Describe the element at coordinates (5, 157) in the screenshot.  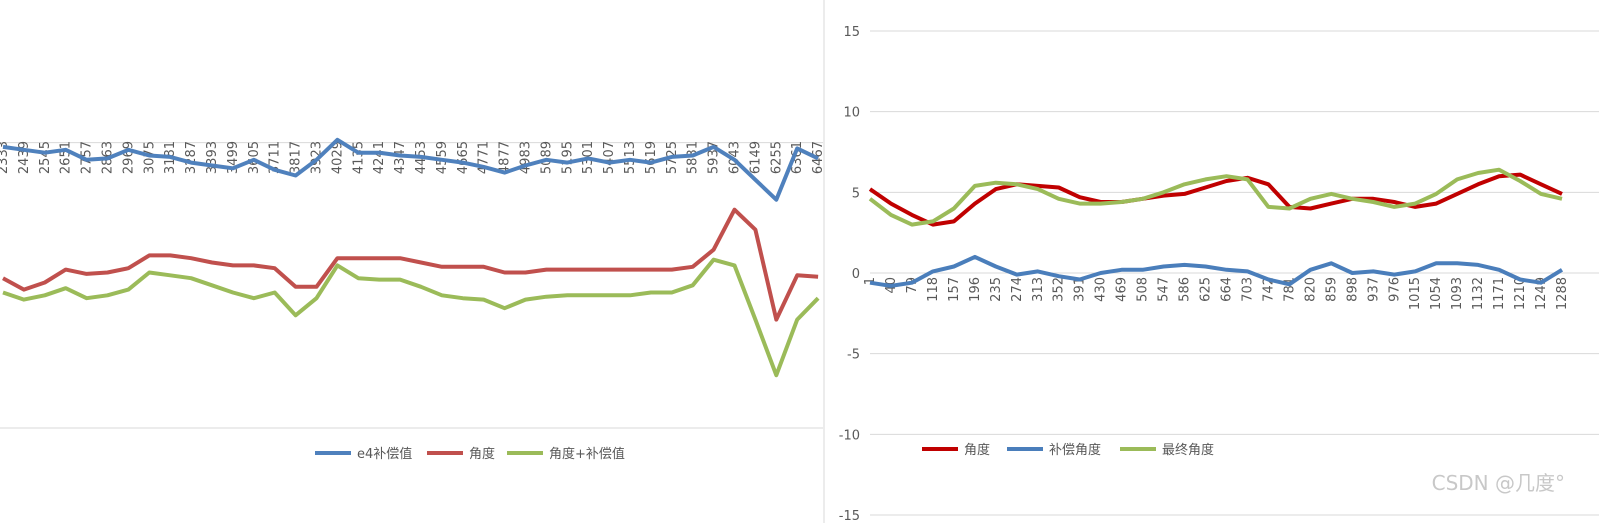
I see `x-tick-label: 2333` at that location.